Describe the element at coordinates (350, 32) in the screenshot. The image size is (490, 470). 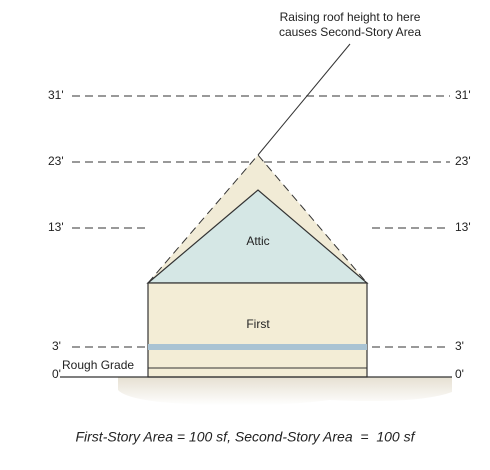
I see `callout-text: causes Second-Story Area` at that location.